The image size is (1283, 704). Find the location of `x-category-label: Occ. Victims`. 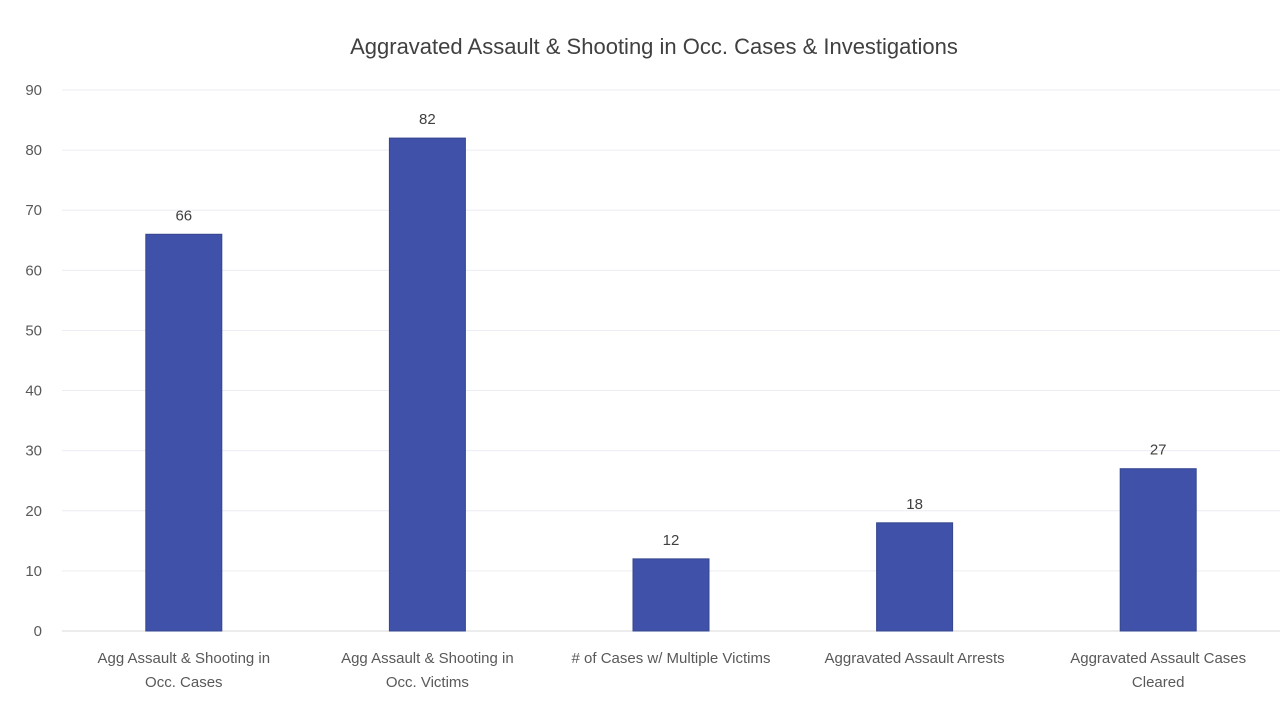

x-category-label: Occ. Victims is located at coordinates (427, 682).